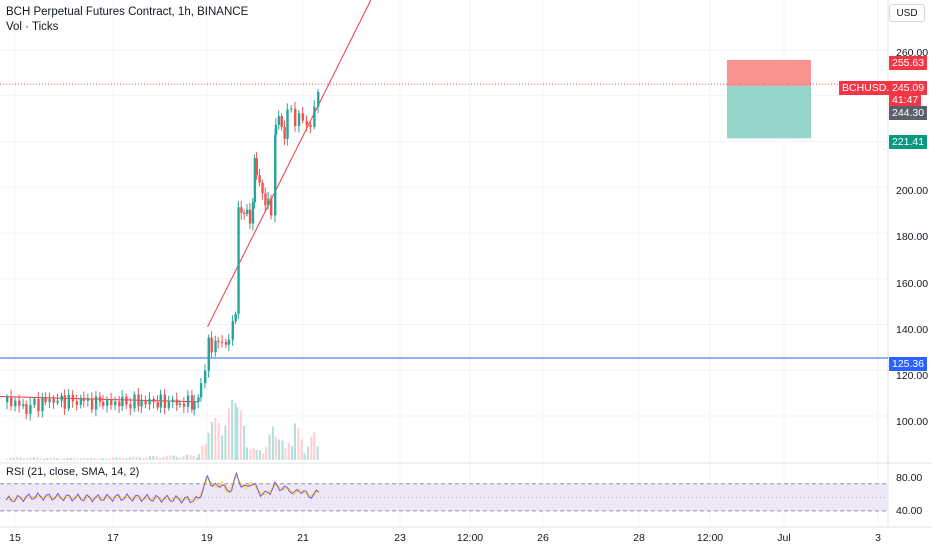 This screenshot has height=550, width=932. I want to click on symbol-tag: BCHUSD.P, so click(869, 88).